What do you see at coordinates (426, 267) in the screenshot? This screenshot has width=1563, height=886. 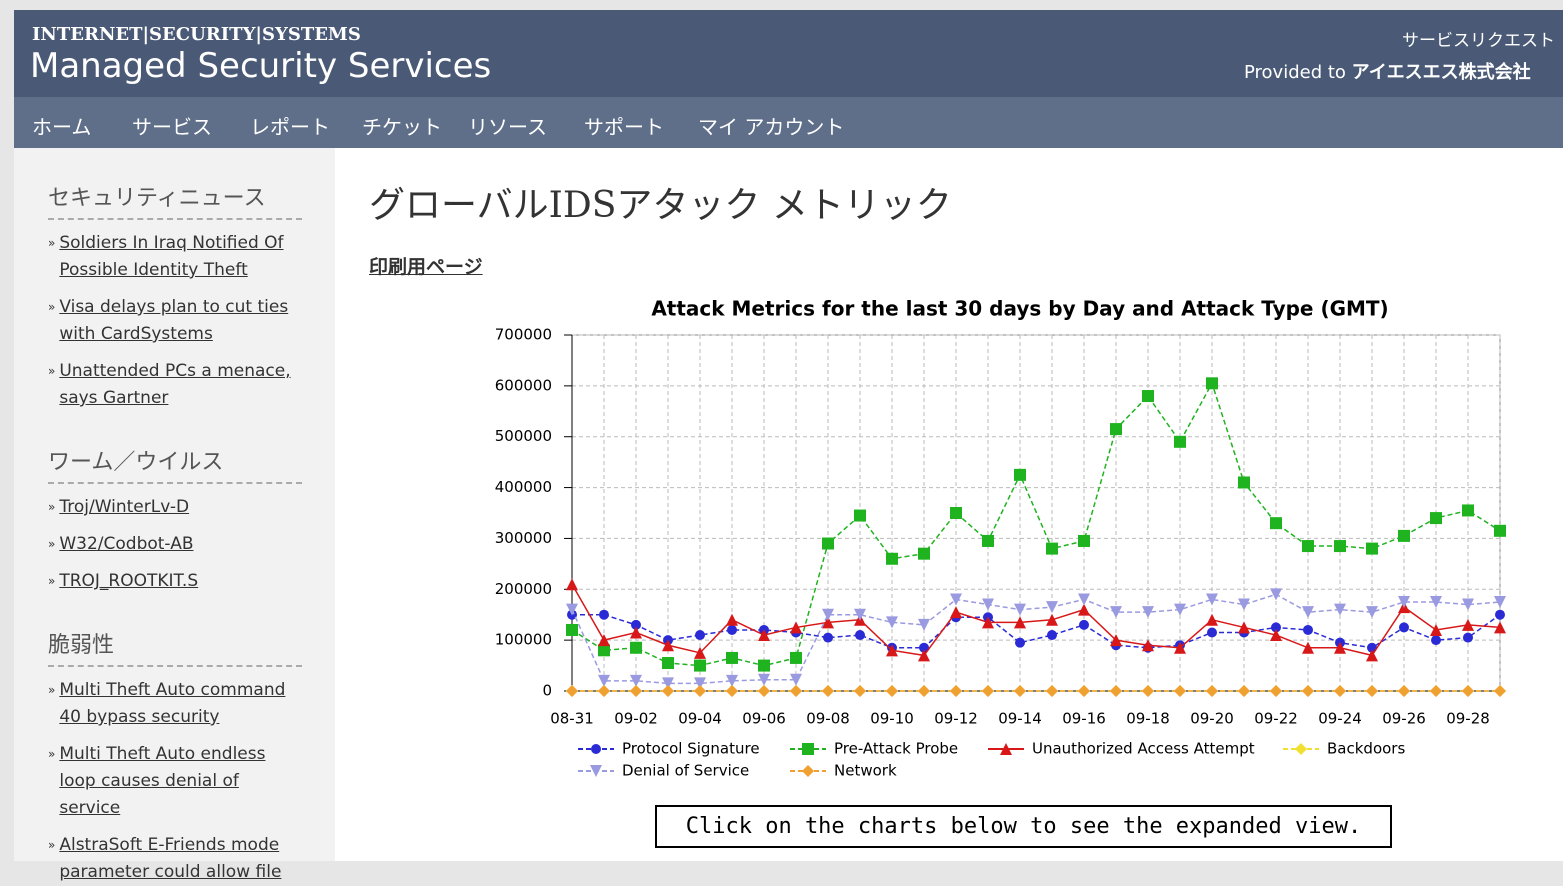 I see `print-link: 印刷用ページ` at bounding box center [426, 267].